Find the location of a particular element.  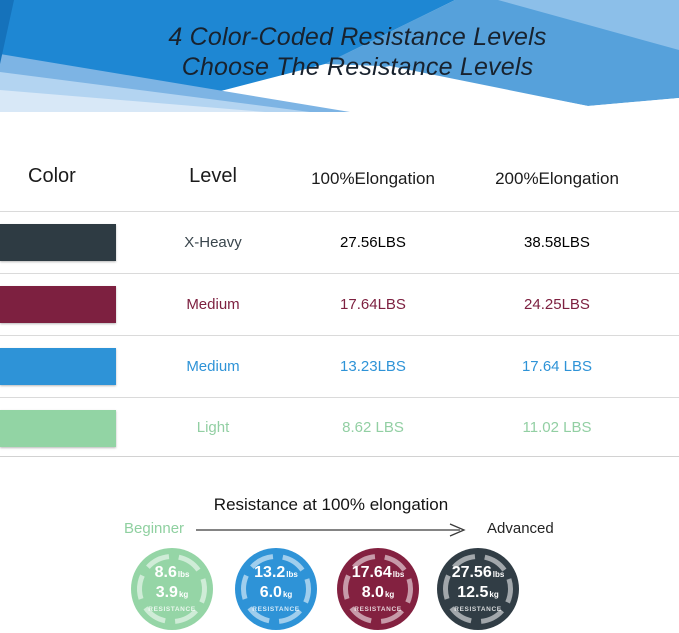

column-header-level: Level is located at coordinates (213, 176).